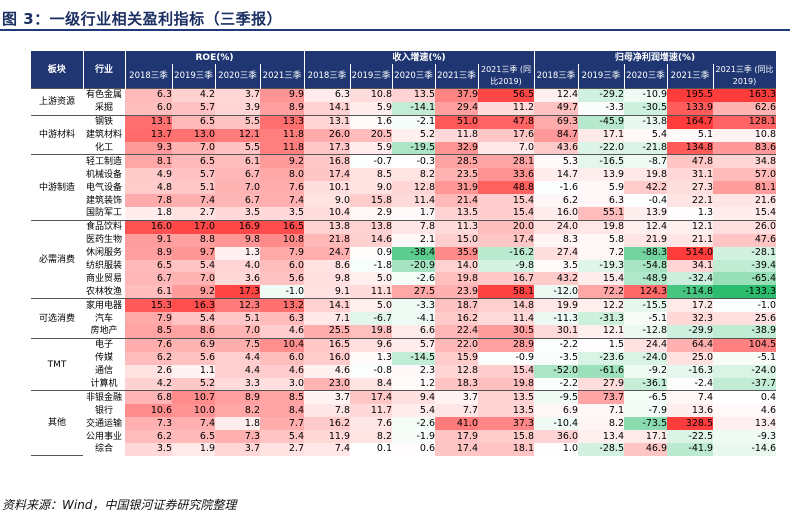  What do you see at coordinates (103, 187) in the screenshot?
I see `industry-cell: 电气设备` at bounding box center [103, 187].